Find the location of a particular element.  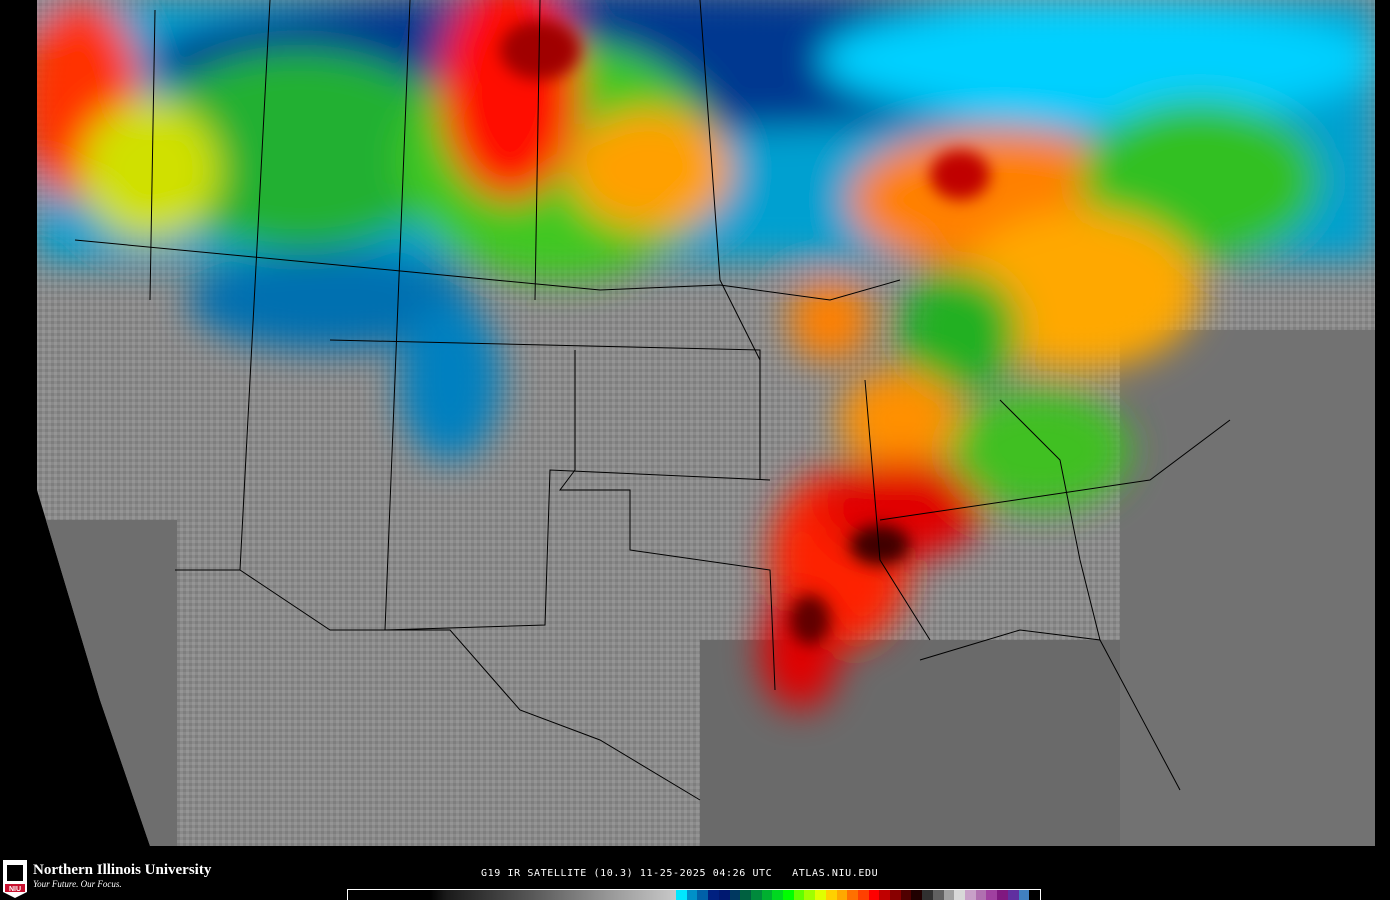

university-tagline: Your Future. Our Focus. is located at coordinates (77, 884).